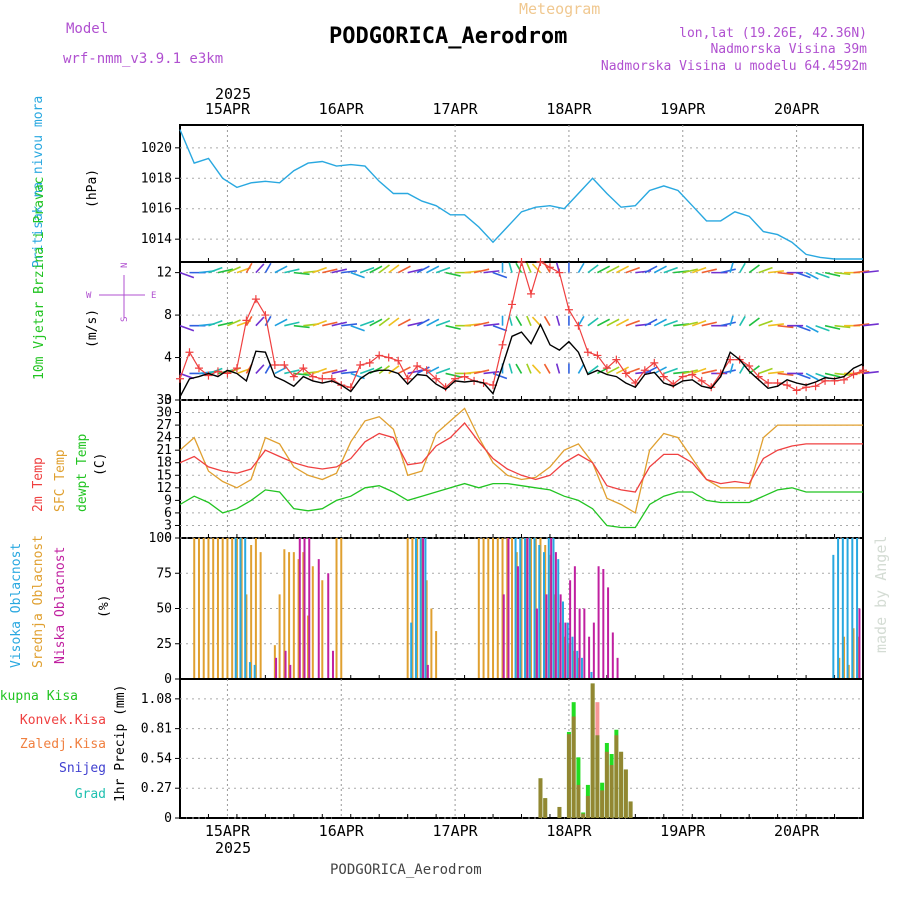  Describe the element at coordinates (797, 831) in the screenshot. I see `bottom-day-label: 20APR` at that location.